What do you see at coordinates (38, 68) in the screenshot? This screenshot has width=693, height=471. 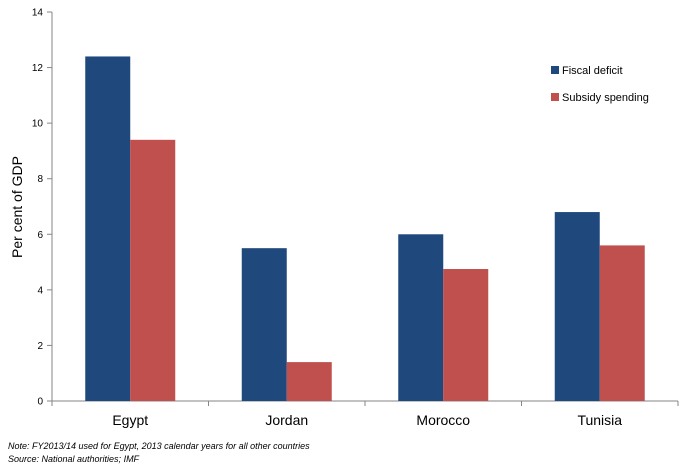 I see `y-tick-label: 12` at bounding box center [38, 68].